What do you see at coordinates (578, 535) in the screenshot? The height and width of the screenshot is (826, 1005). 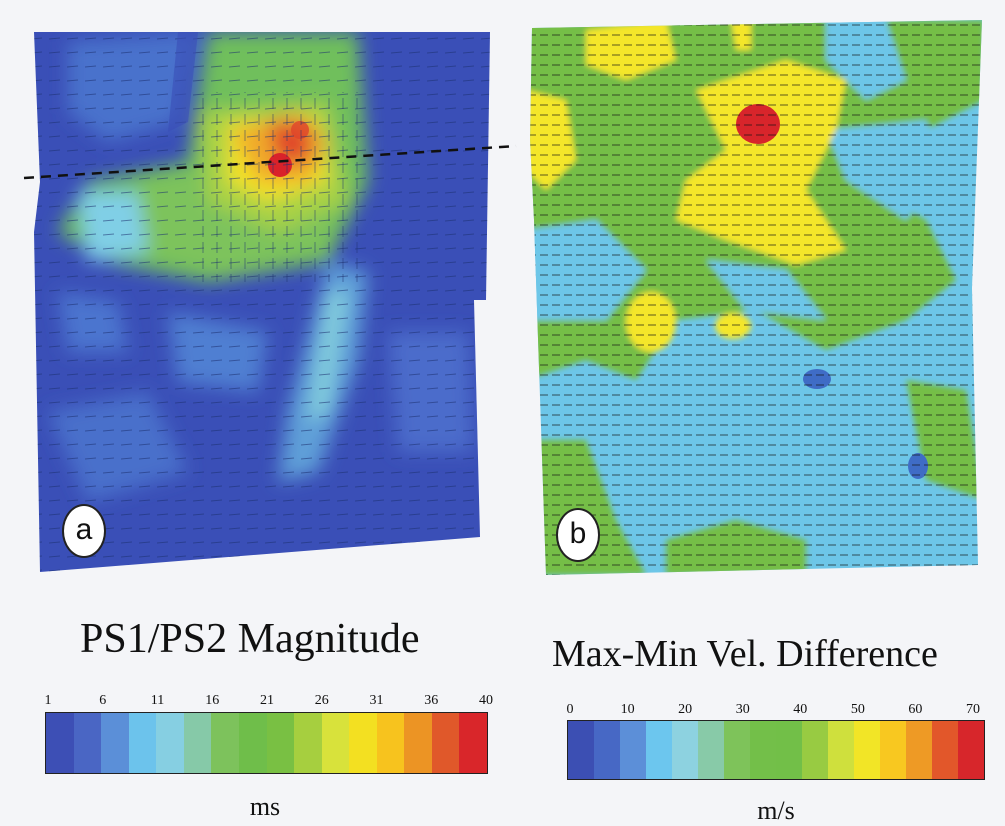 I see `panel-label-b: b` at bounding box center [578, 535].